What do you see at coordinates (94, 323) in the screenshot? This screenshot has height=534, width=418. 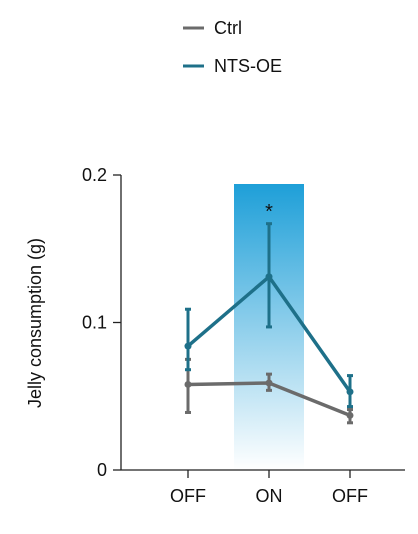 I see `y-tick-label: 0.1` at bounding box center [94, 323].